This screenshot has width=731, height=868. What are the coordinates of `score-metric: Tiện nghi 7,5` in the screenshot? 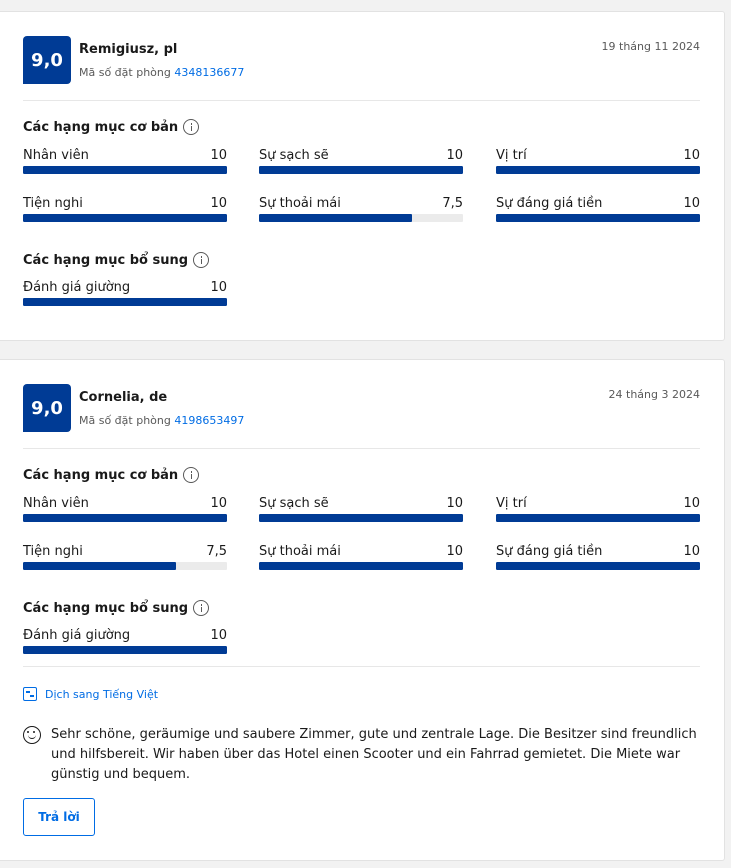 It's located at (125, 557).